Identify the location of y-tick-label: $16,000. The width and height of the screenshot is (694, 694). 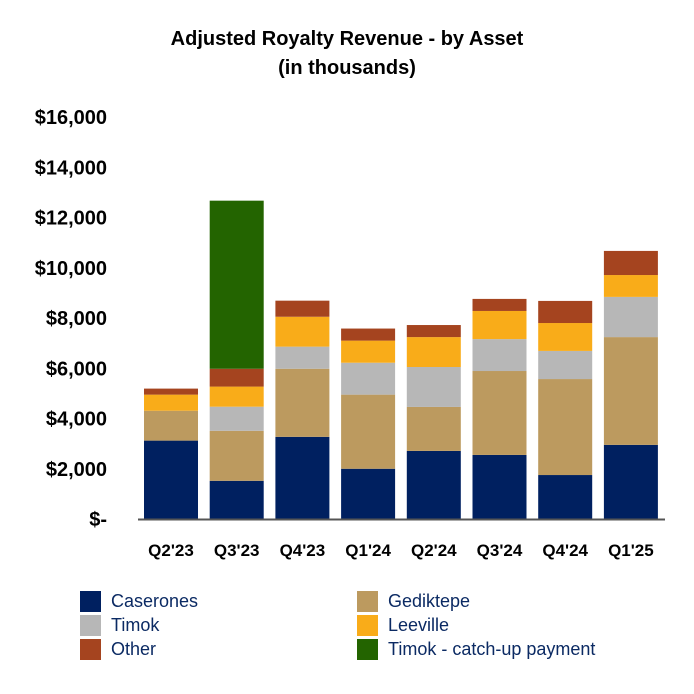
(71, 118).